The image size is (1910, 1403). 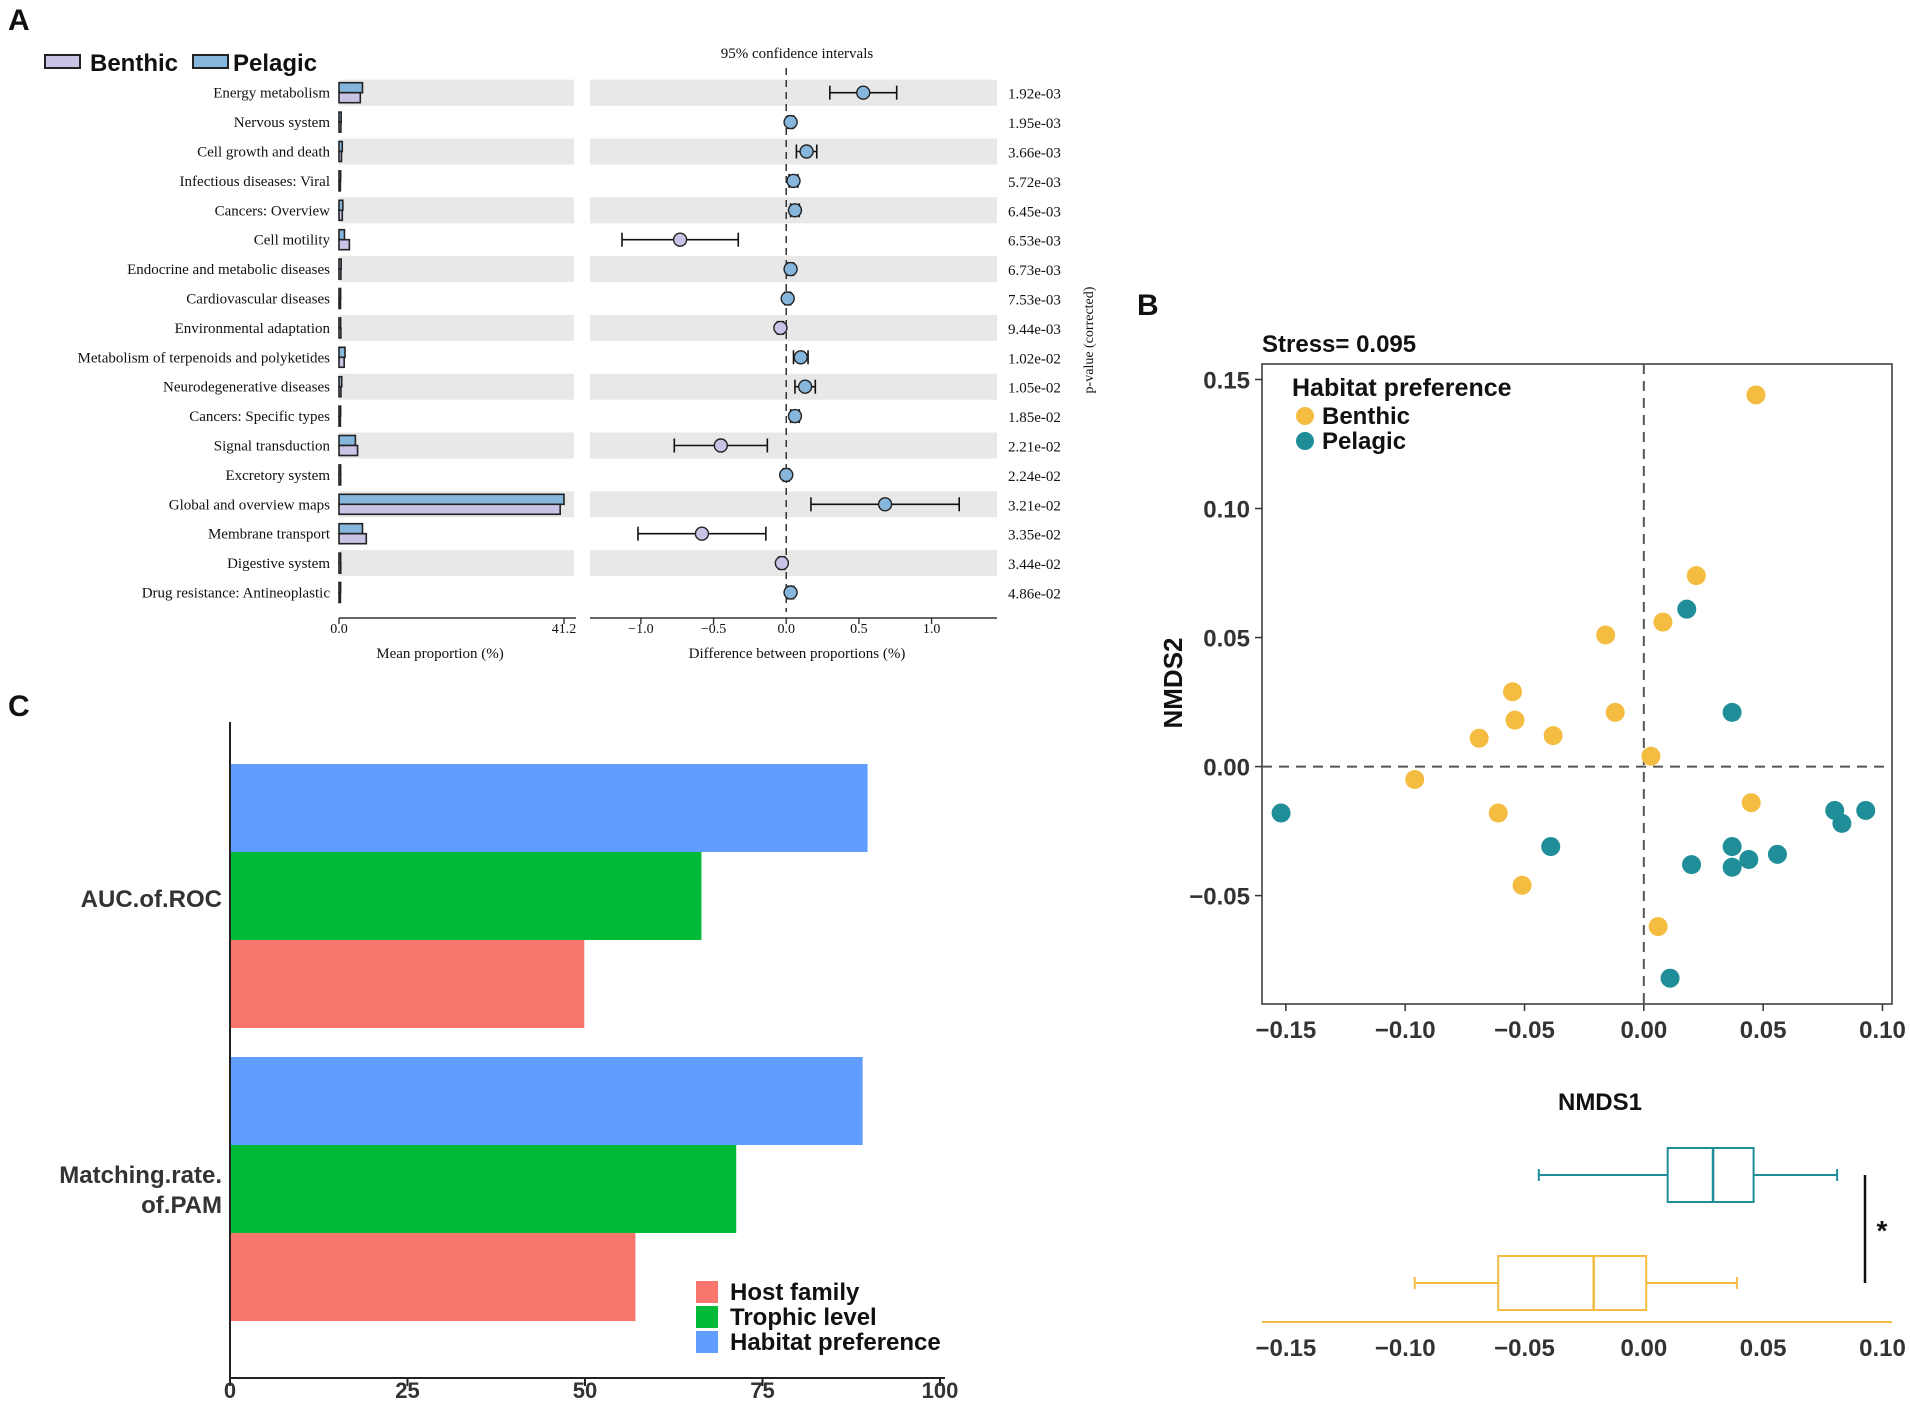 I want to click on c-bar-trophic-level, so click(x=466, y=896).